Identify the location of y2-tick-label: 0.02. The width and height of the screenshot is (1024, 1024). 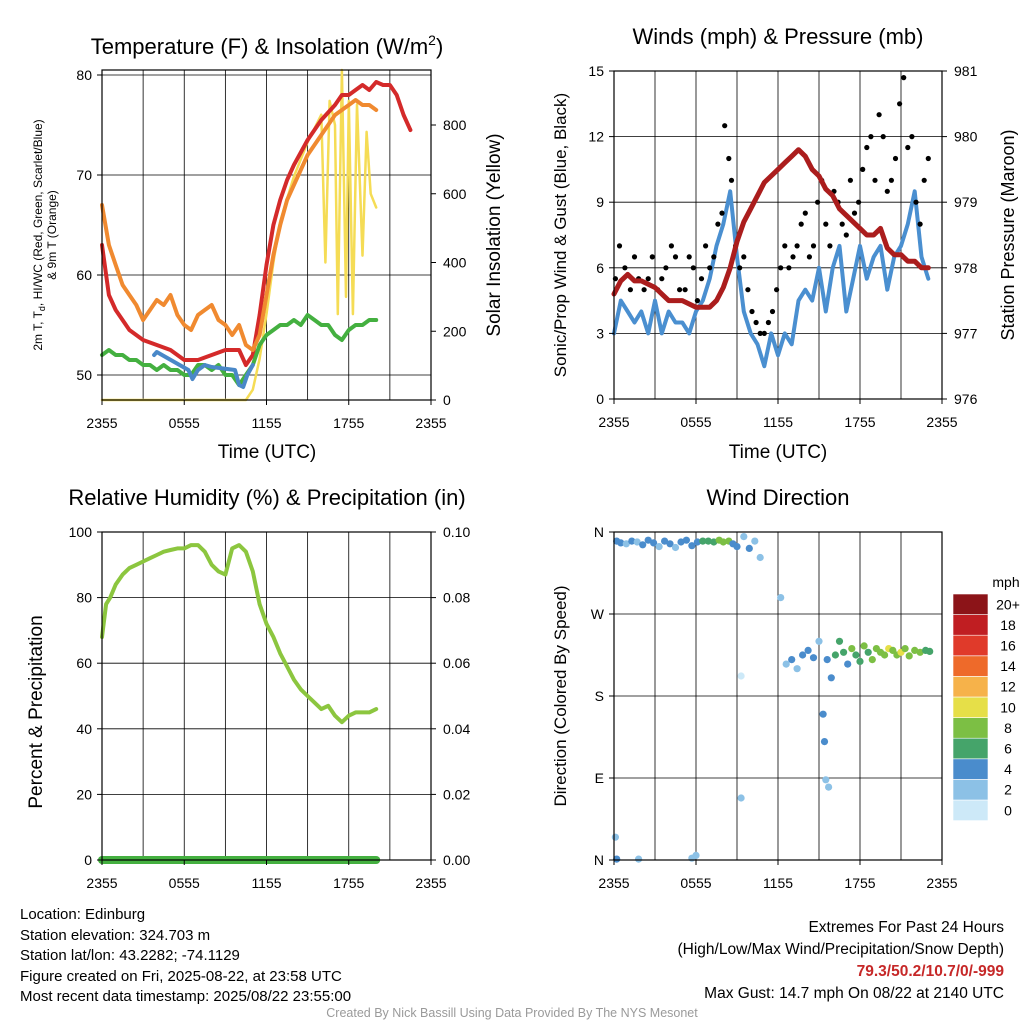
(456, 794).